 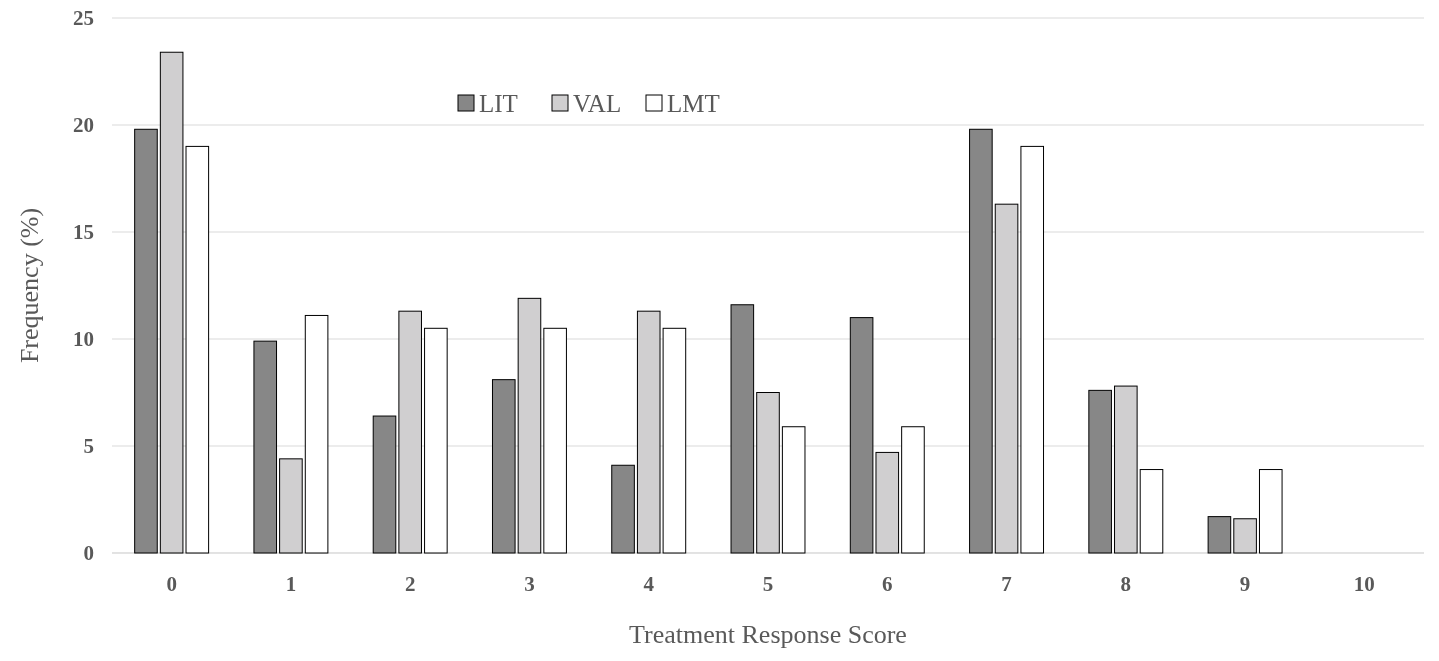 I want to click on y-tick-label: 10, so click(x=83, y=339).